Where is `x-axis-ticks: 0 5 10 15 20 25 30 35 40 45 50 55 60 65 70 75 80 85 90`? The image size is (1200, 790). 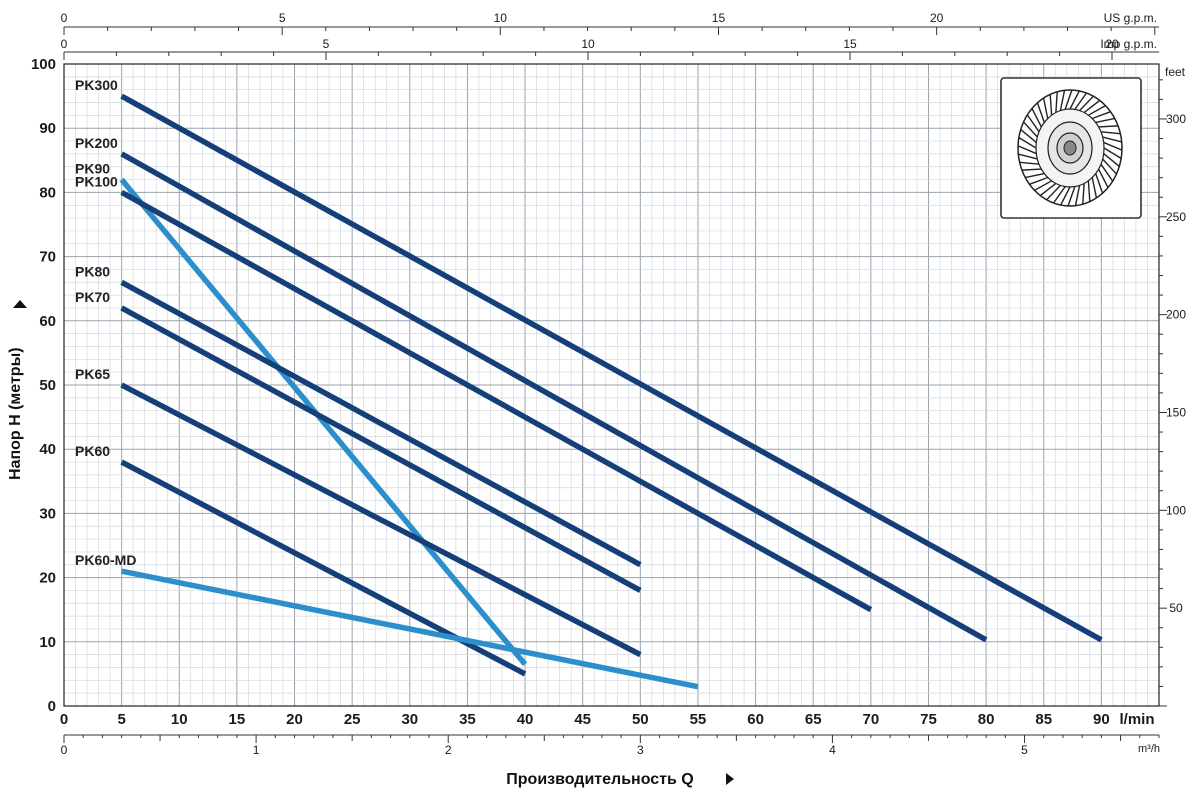 x-axis-ticks: 0 5 10 15 20 25 30 35 40 45 50 55 60 65 70 75 80 85 90 is located at coordinates (585, 719).